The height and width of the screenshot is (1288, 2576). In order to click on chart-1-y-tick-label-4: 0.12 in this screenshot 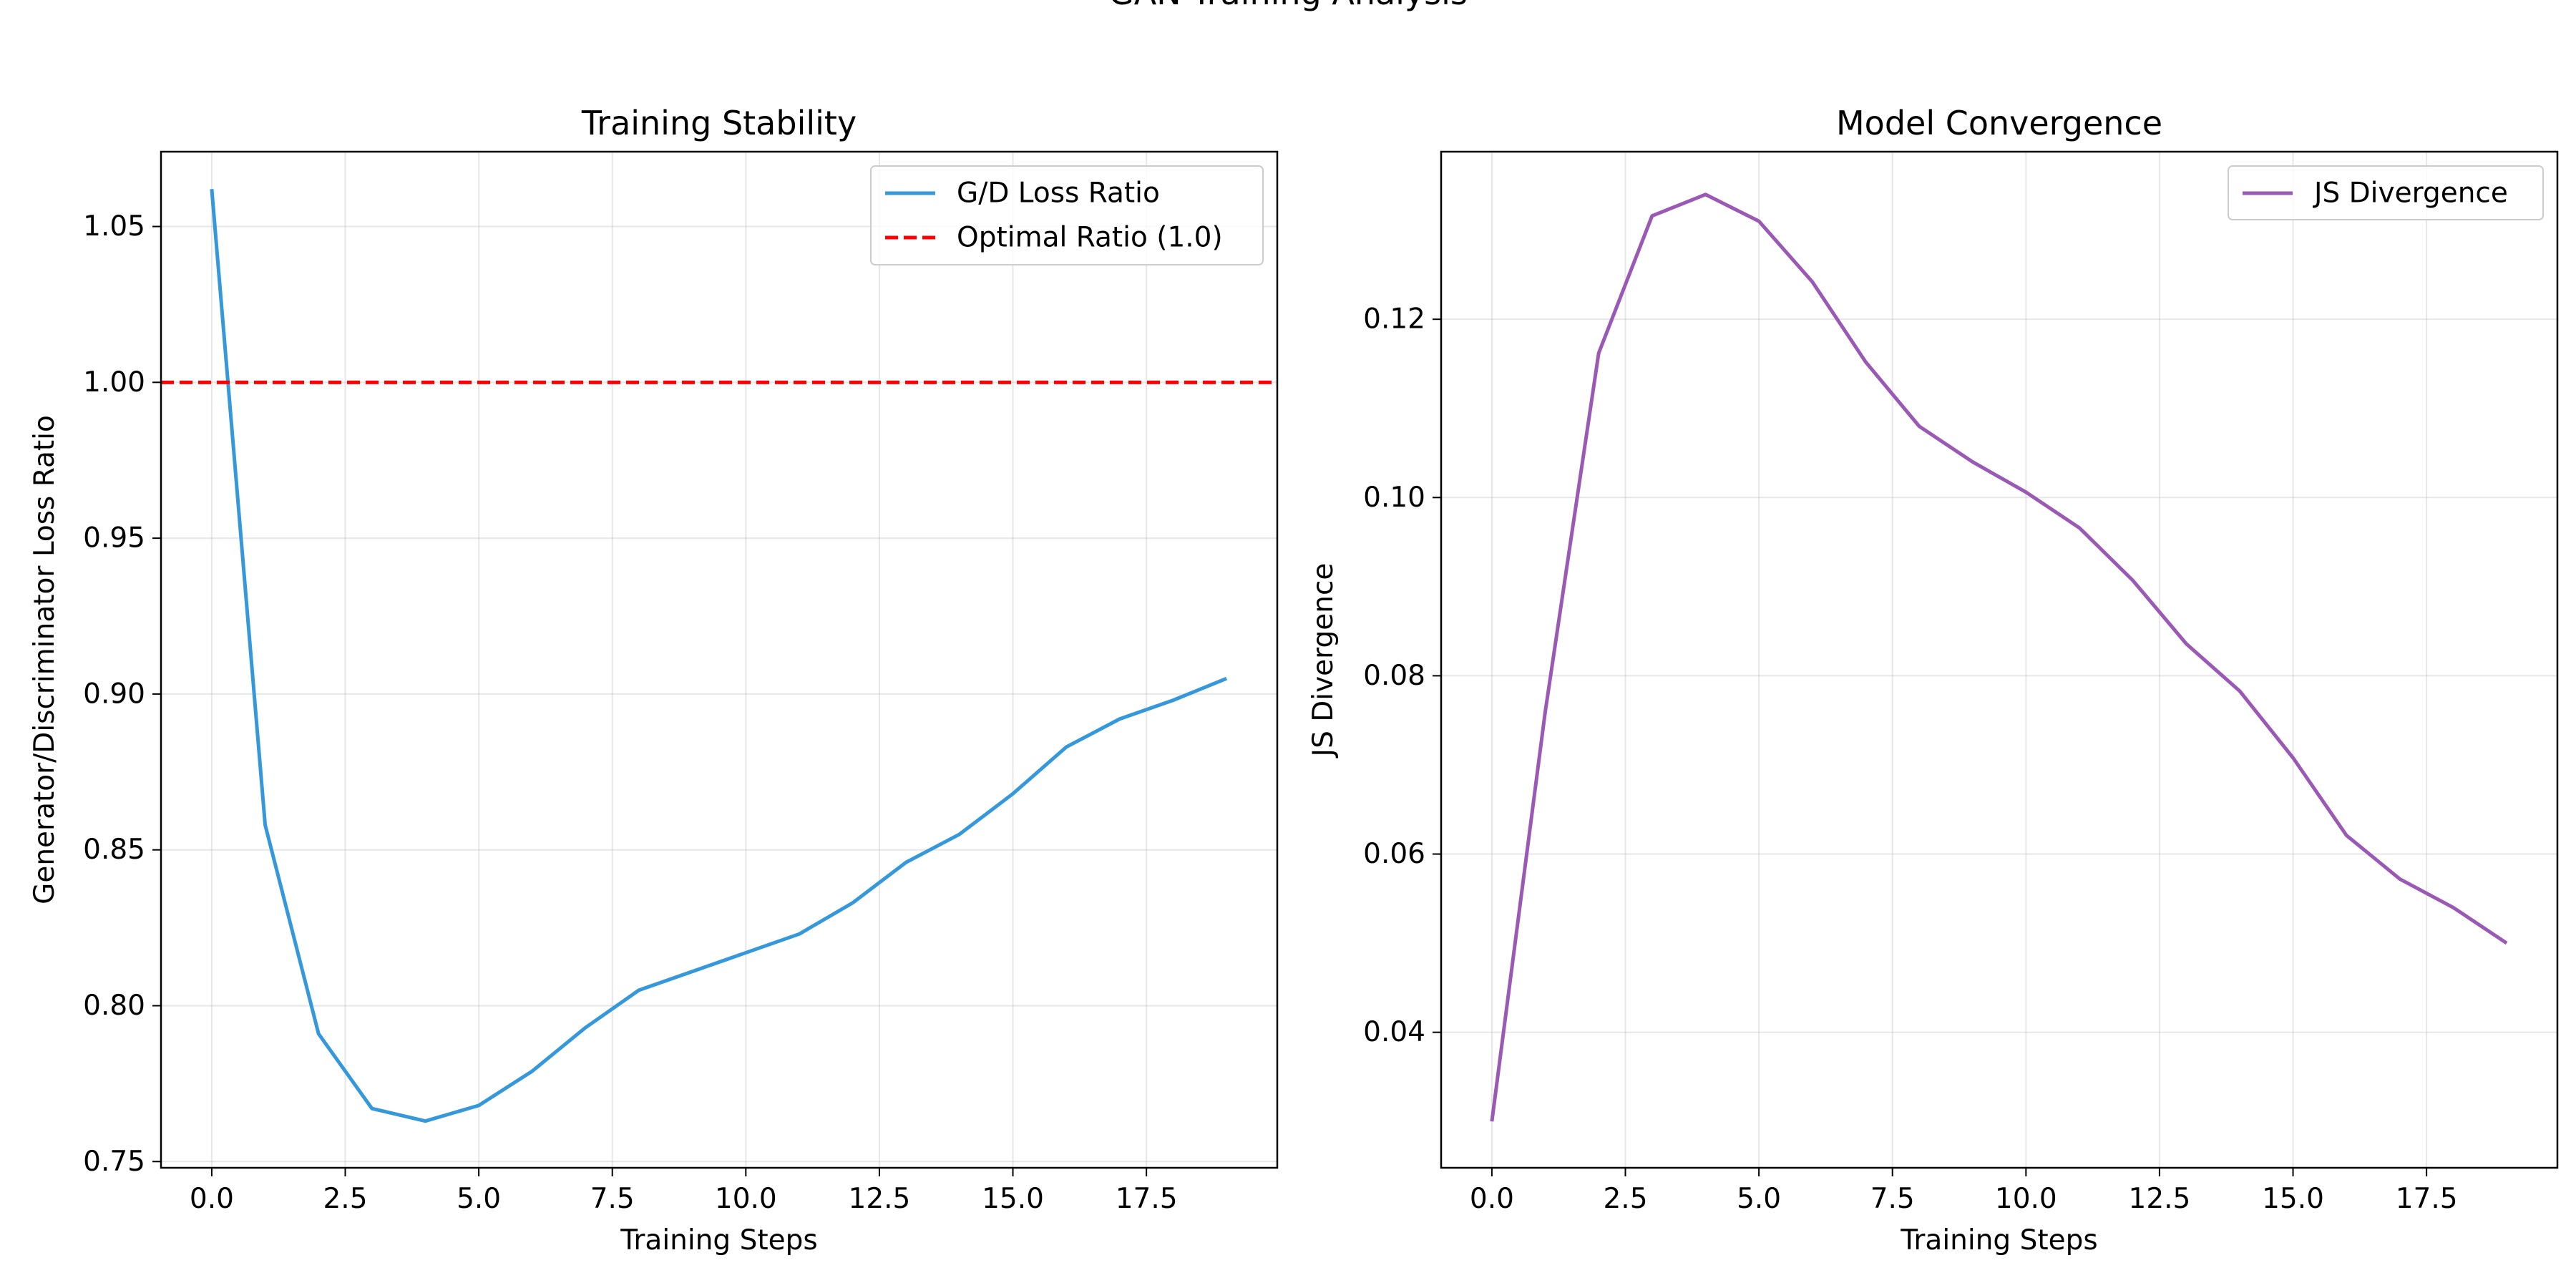, I will do `click(1394, 319)`.